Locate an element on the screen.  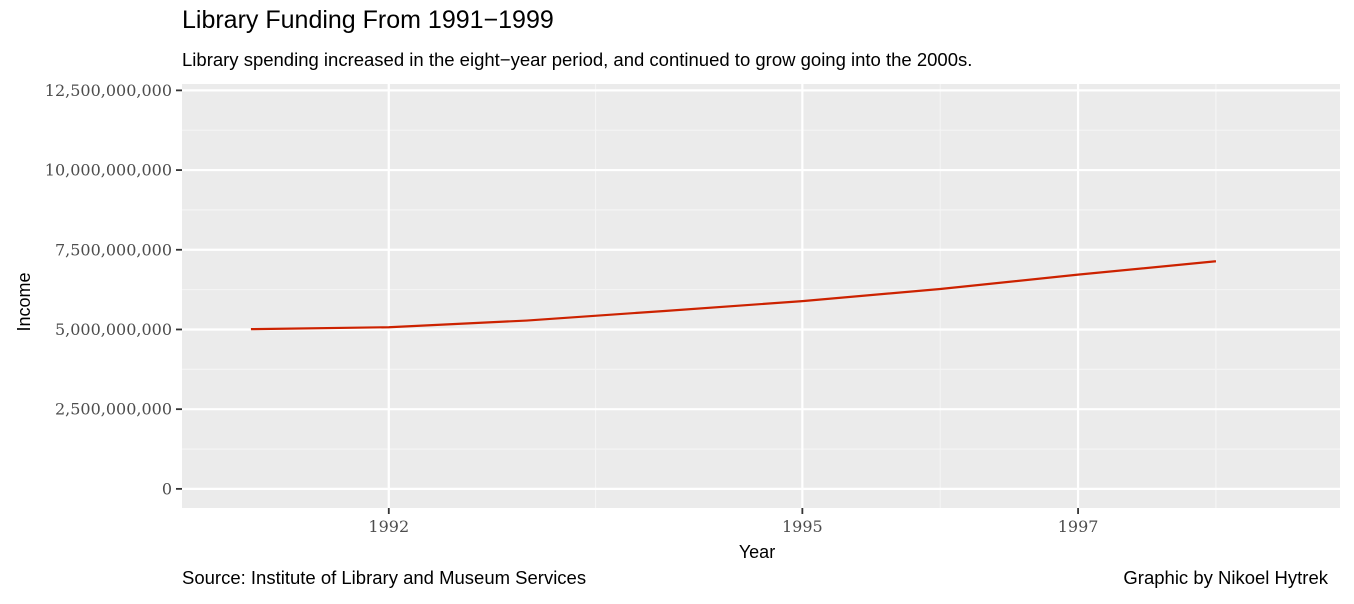
x-axis-title: Year is located at coordinates (757, 552).